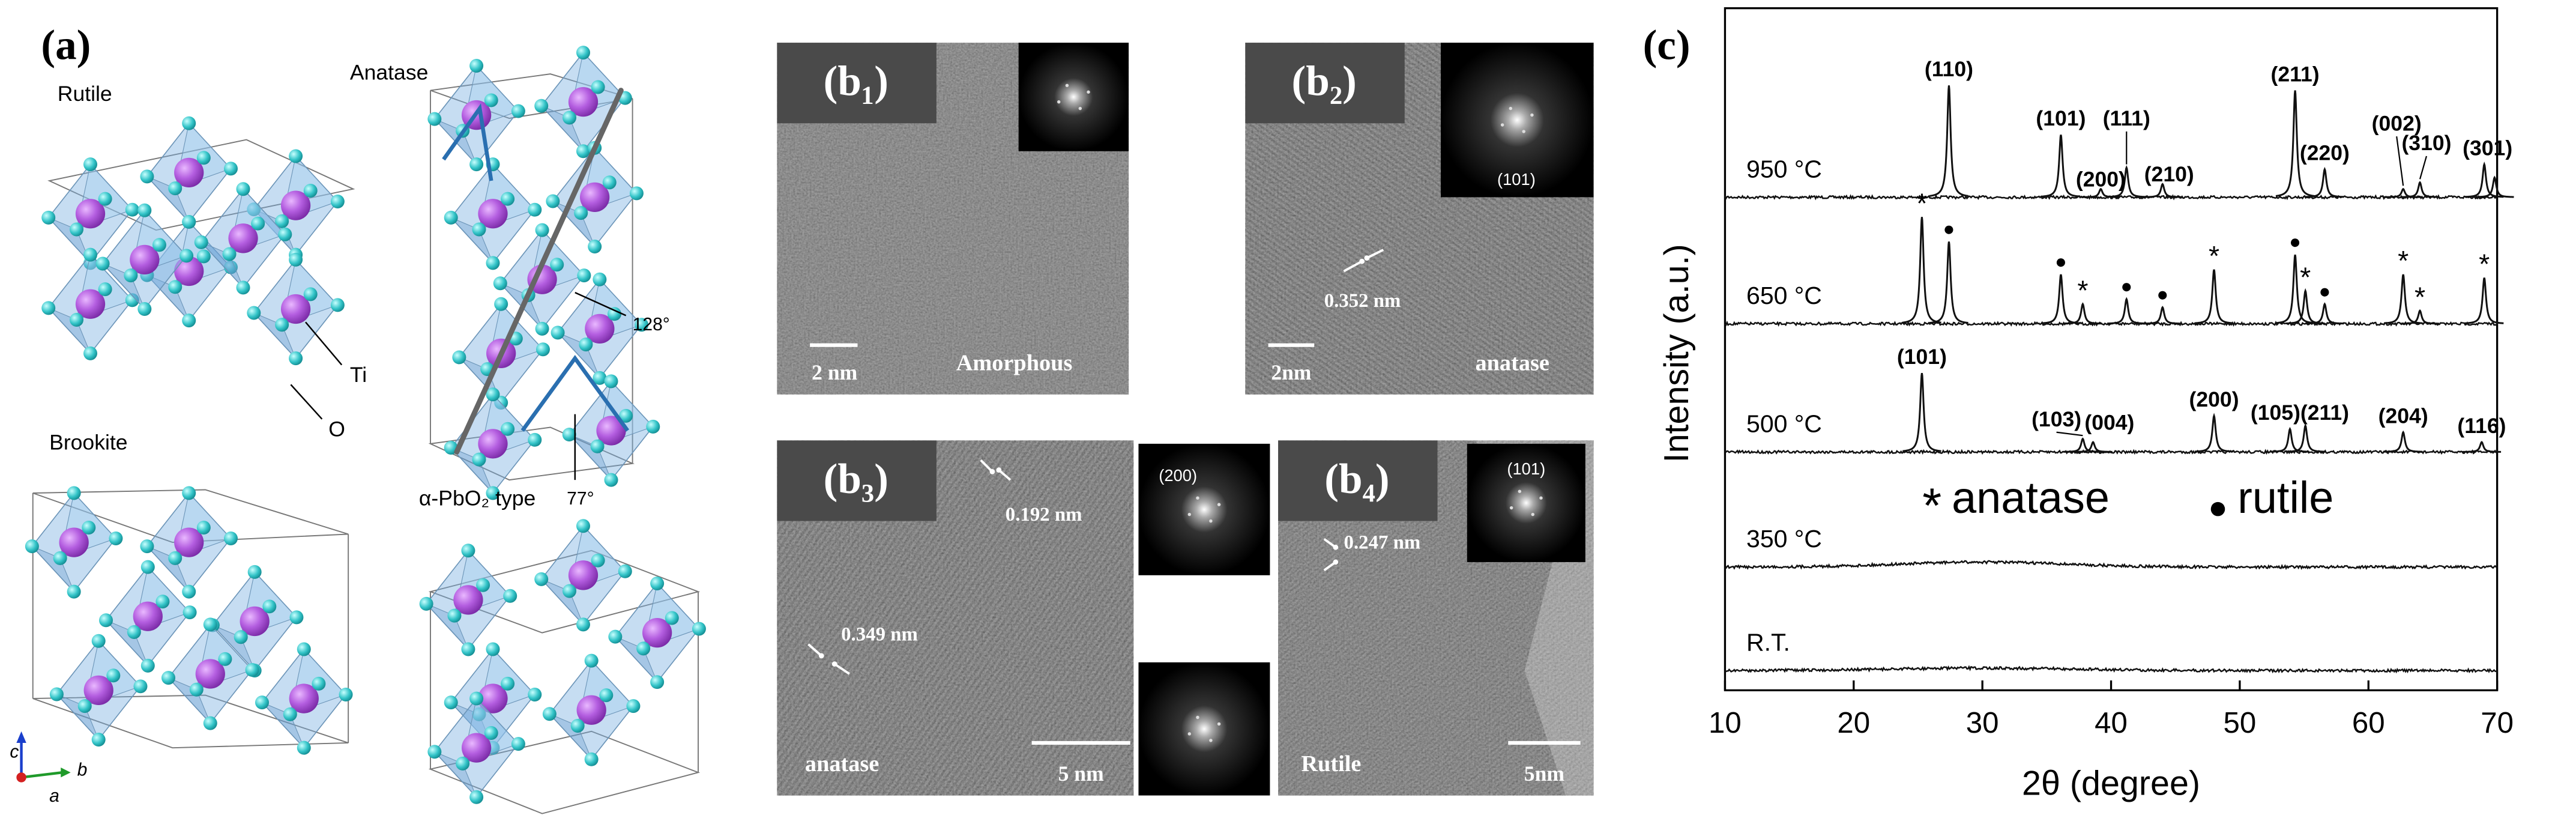 This screenshot has width=2576, height=839. What do you see at coordinates (2481, 426) in the screenshot?
I see `peak-label: (116)` at bounding box center [2481, 426].